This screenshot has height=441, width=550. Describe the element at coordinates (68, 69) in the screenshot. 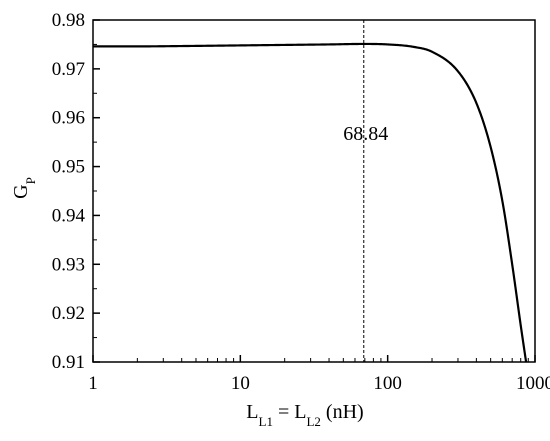

I see `y-tick-label: 0.97` at that location.